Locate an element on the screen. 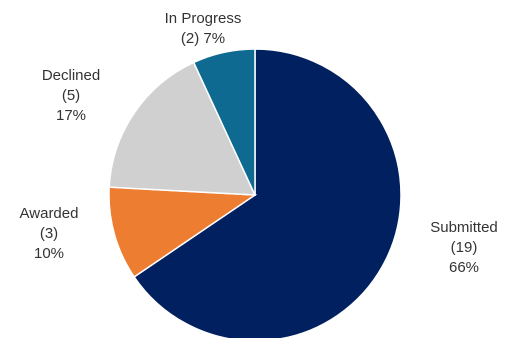 Image resolution: width=508 pixels, height=338 pixels. data-label-in-progress-name: In Progress is located at coordinates (203, 18).